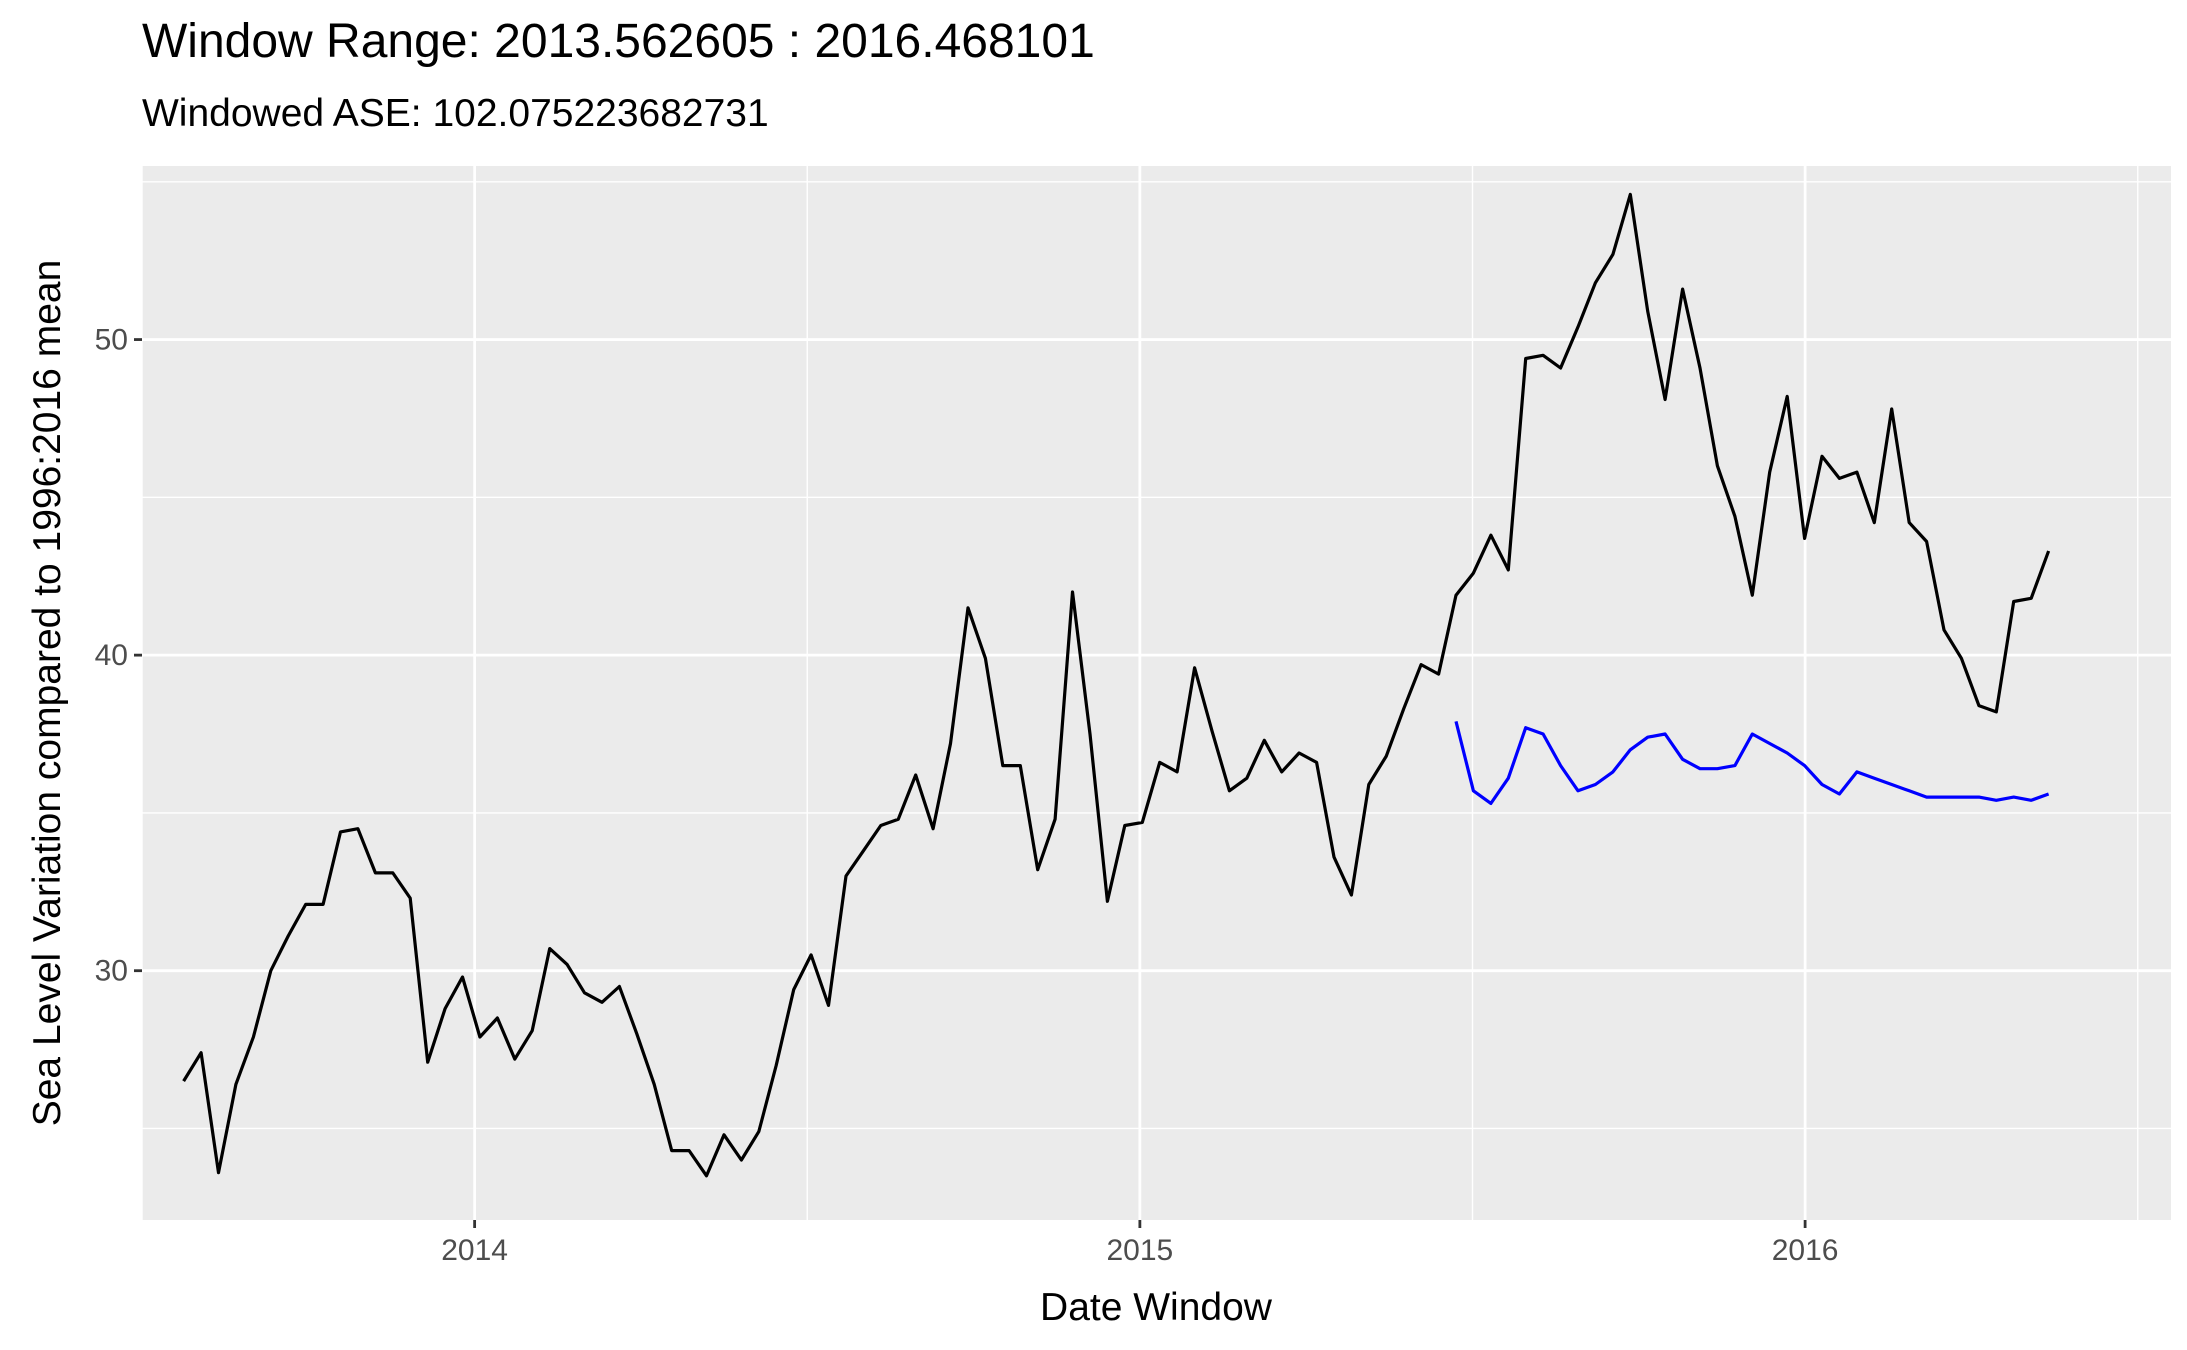 The width and height of the screenshot is (2187, 1350). I want to click on chart-title: Window Range: 2013.562605 : 2016.468101, so click(618, 41).